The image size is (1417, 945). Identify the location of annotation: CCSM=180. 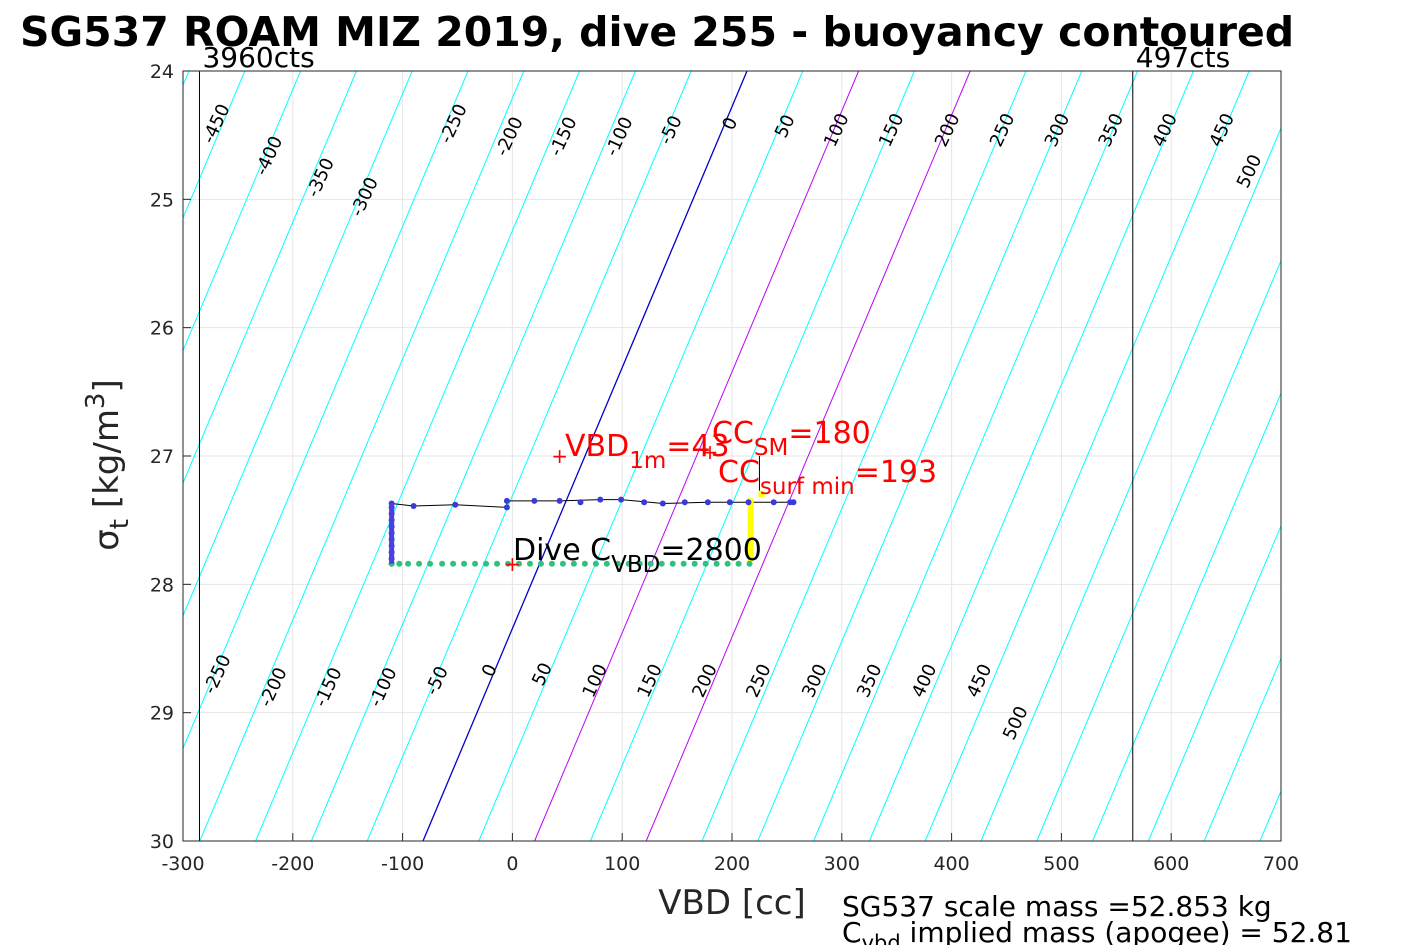
(791, 438).